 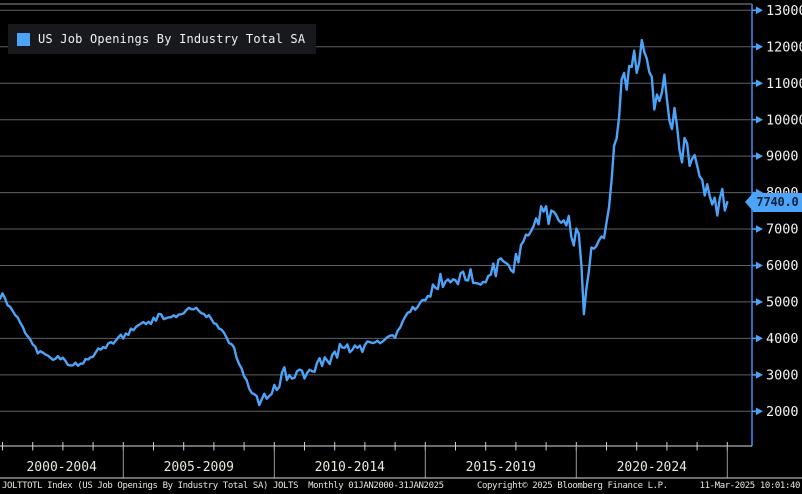 What do you see at coordinates (750, 486) in the screenshot?
I see `footer-timestamp: 11-Mar-2025 10:01:40` at bounding box center [750, 486].